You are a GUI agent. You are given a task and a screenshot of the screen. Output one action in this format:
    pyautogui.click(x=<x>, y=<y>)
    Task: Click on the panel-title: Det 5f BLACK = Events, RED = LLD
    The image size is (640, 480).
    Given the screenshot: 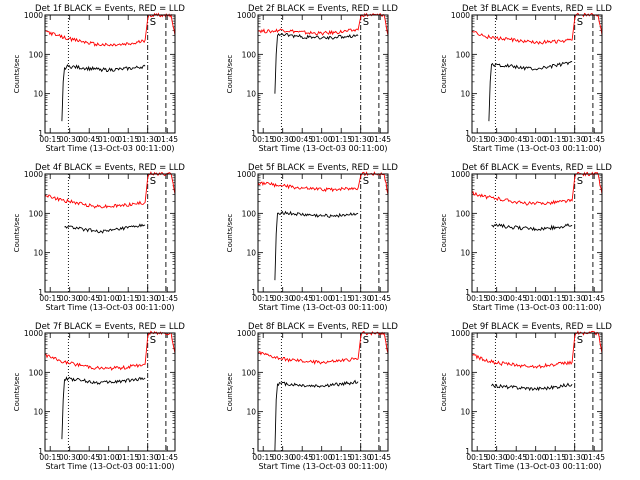 What is the action you would take?
    pyautogui.click(x=323, y=168)
    